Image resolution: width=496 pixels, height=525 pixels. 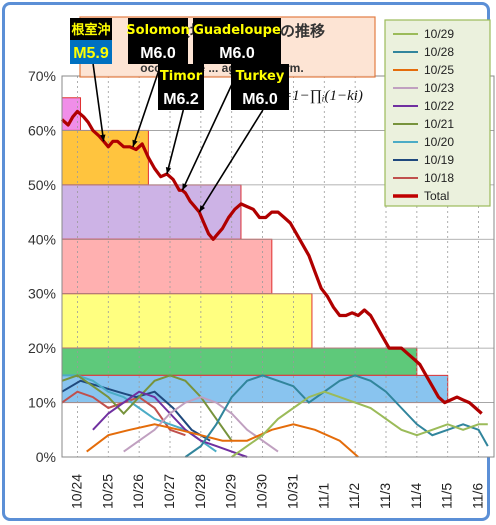 I want to click on x-tick-label: 10/24, so click(x=76, y=491).